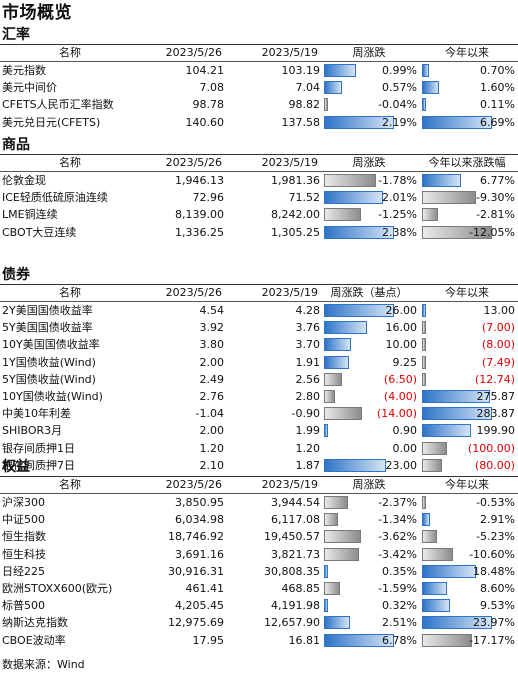 The width and height of the screenshot is (518, 678). I want to click on header-name: 名称, so click(70, 292).